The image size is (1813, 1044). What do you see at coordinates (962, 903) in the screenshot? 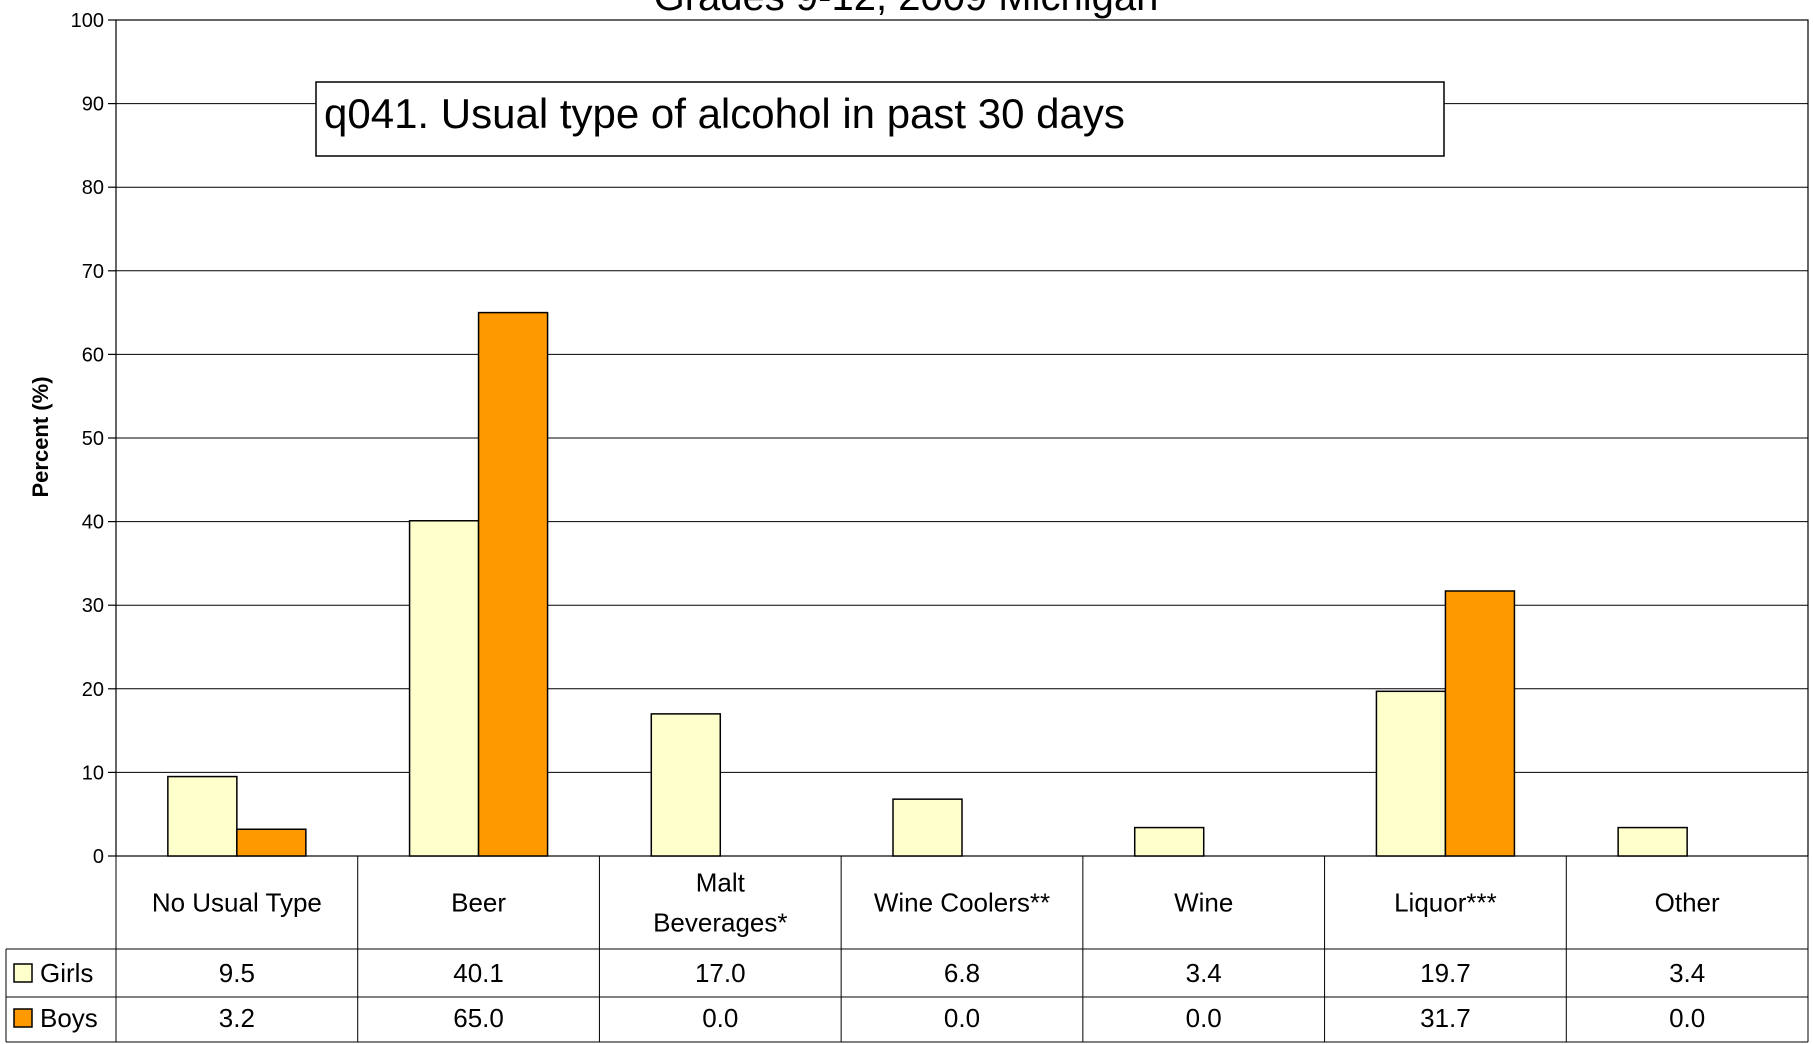
I see `category-label: Wine Coolers**` at bounding box center [962, 903].